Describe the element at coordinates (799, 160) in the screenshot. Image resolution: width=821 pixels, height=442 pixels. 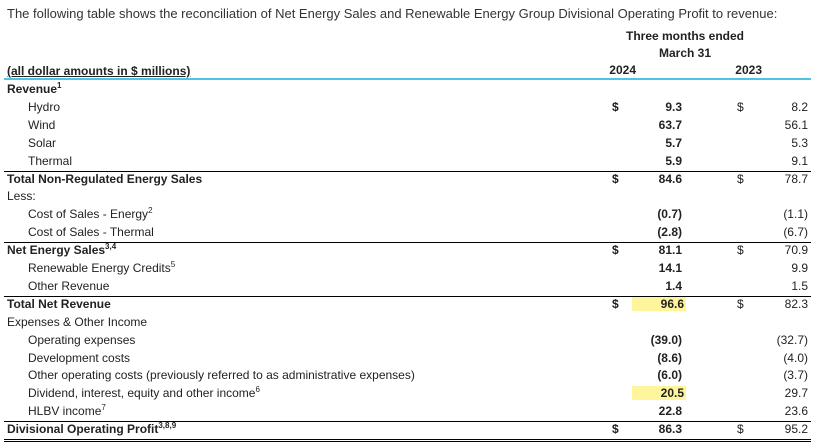
I see `value-2023: 9.1` at that location.